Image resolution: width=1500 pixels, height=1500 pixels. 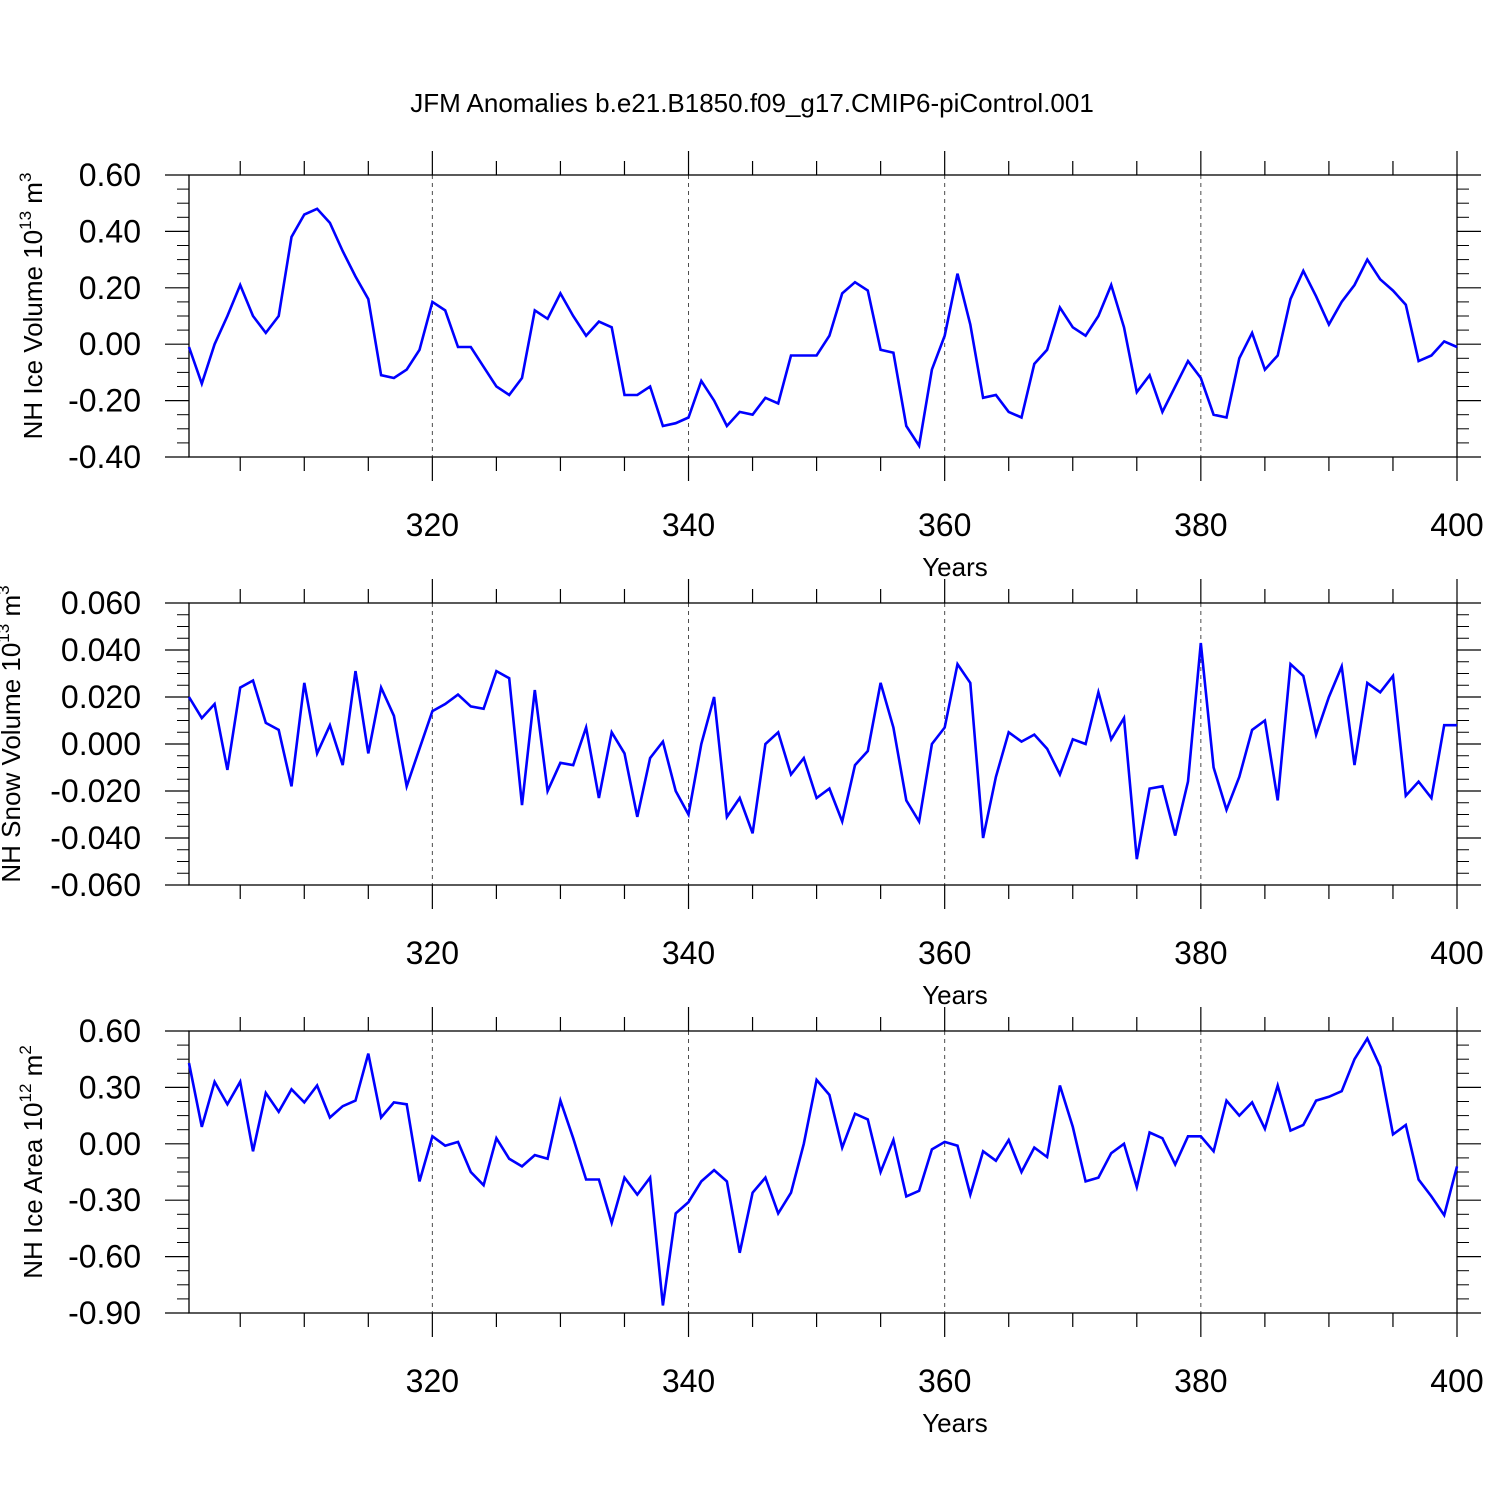 What do you see at coordinates (13, 733) in the screenshot?
I see `y-axis-label: NH Snow Volume 1013 m3` at bounding box center [13, 733].